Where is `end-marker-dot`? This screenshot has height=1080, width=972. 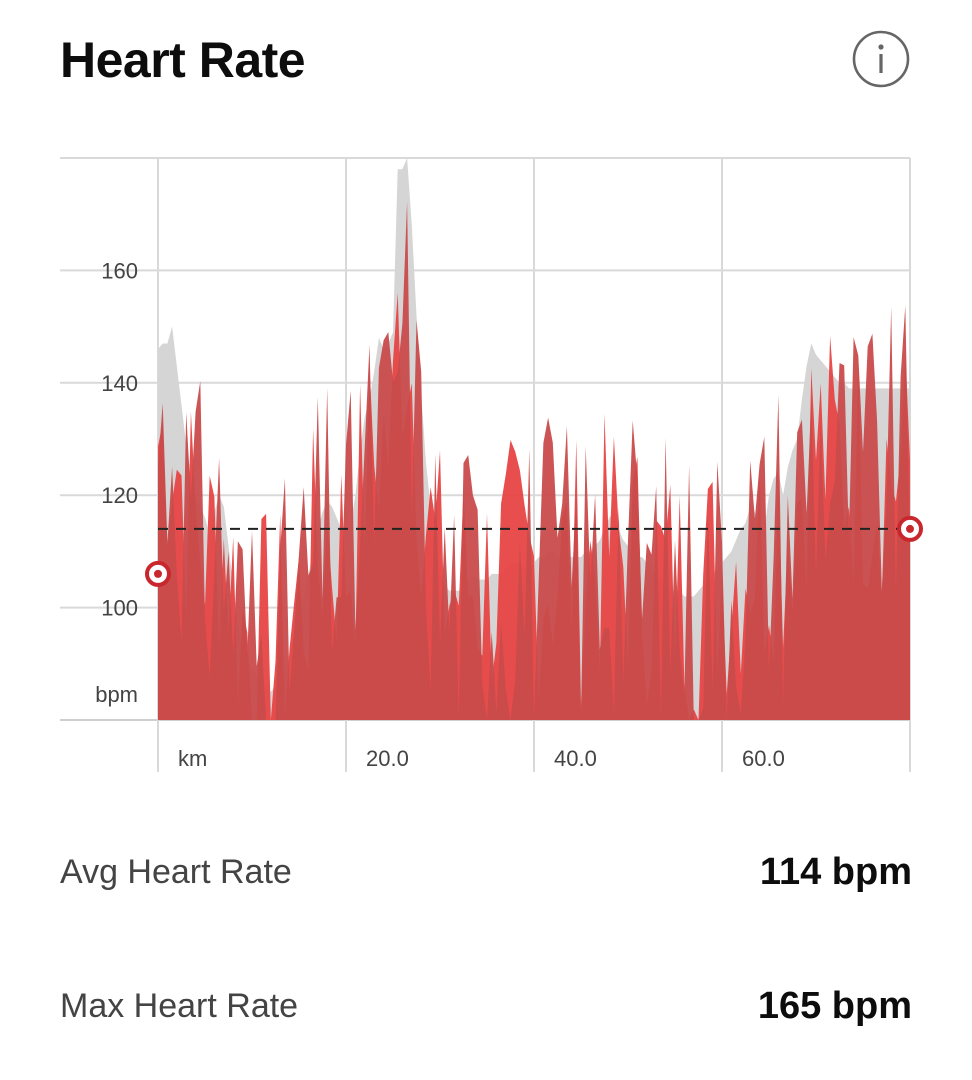 end-marker-dot is located at coordinates (910, 528).